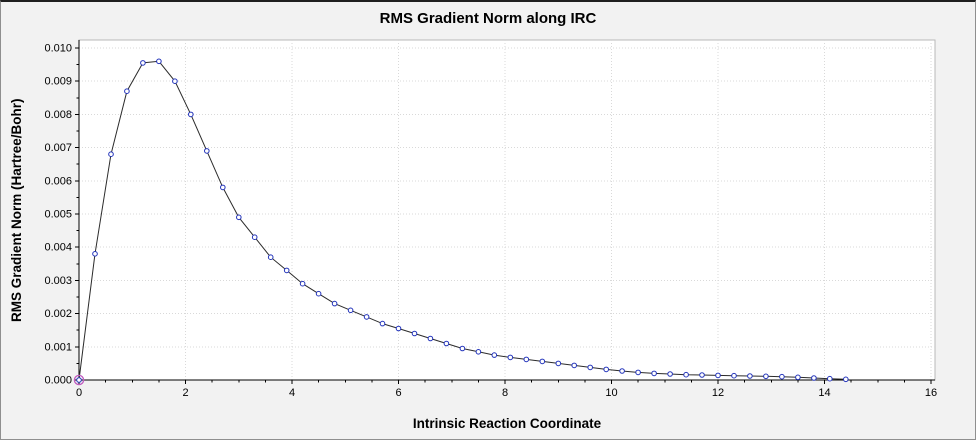 Image resolution: width=976 pixels, height=440 pixels. Describe the element at coordinates (58, 181) in the screenshot. I see `y-tick-label: 0.006` at that location.